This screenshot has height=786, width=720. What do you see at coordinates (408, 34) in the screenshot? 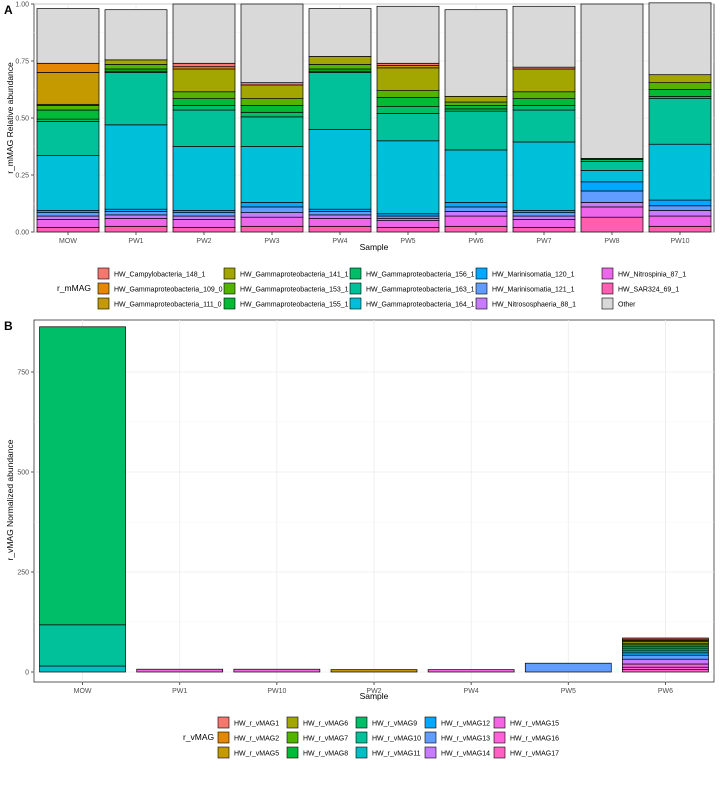
I see `panel-a-bar-segment: PW5 — Other: 0.25` at bounding box center [408, 34].